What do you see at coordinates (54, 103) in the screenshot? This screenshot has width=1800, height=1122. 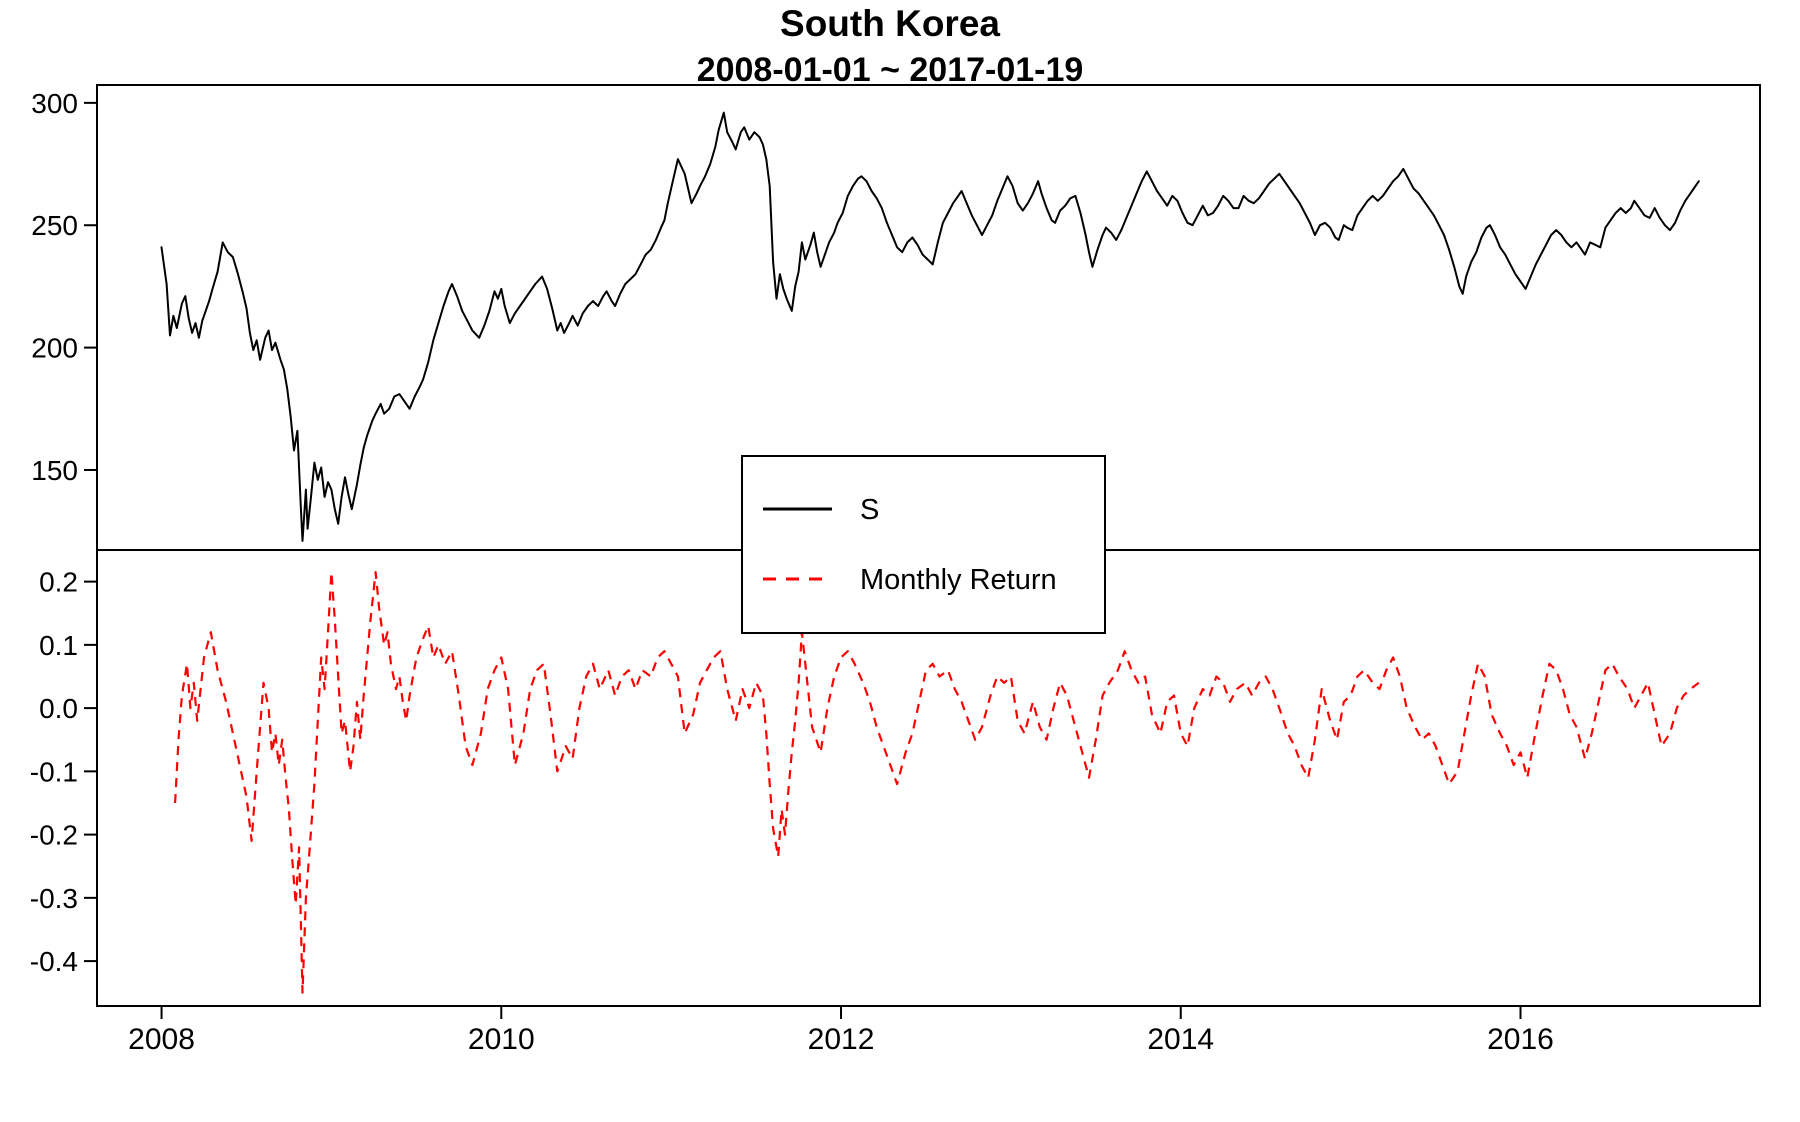 I see `y-tick-label: 300` at bounding box center [54, 103].